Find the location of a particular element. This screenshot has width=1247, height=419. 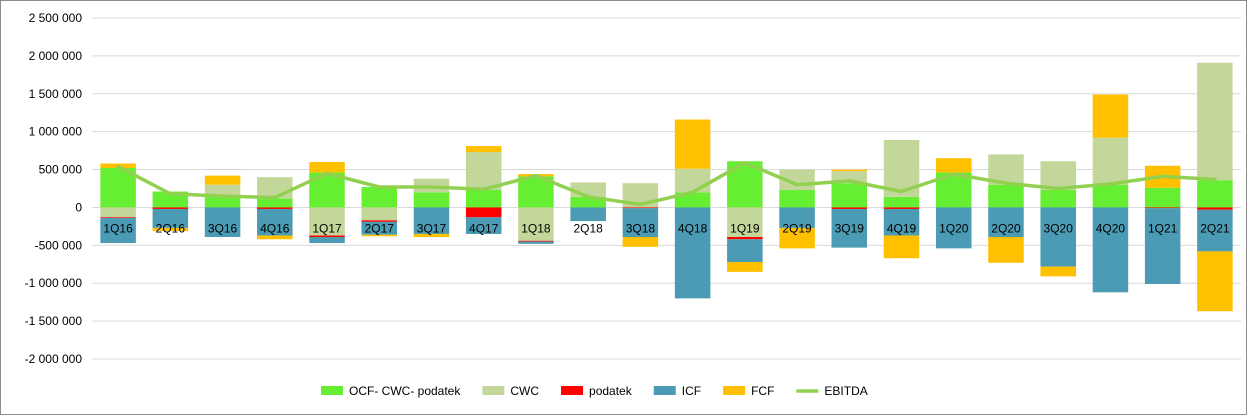

x-tick-label: 3Q18 is located at coordinates (641, 228).